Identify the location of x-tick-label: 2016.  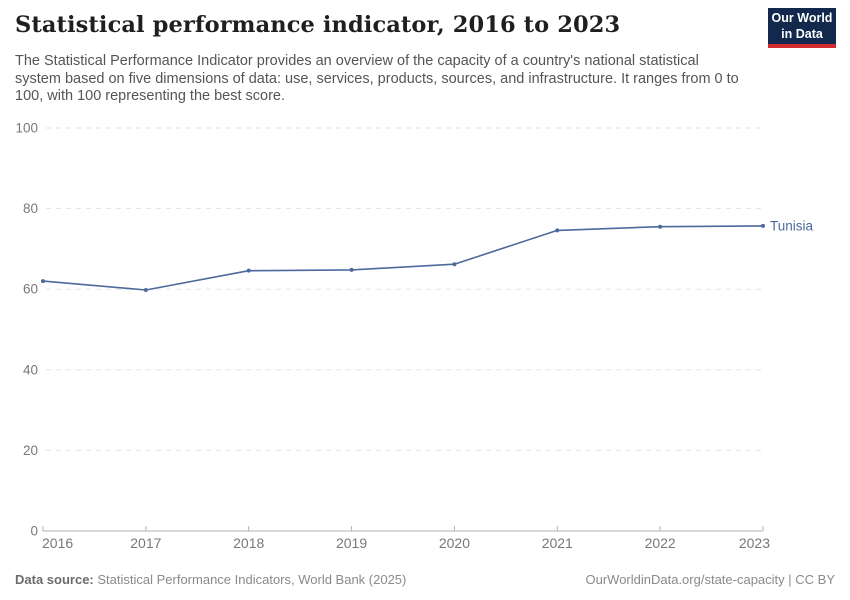
(57, 543).